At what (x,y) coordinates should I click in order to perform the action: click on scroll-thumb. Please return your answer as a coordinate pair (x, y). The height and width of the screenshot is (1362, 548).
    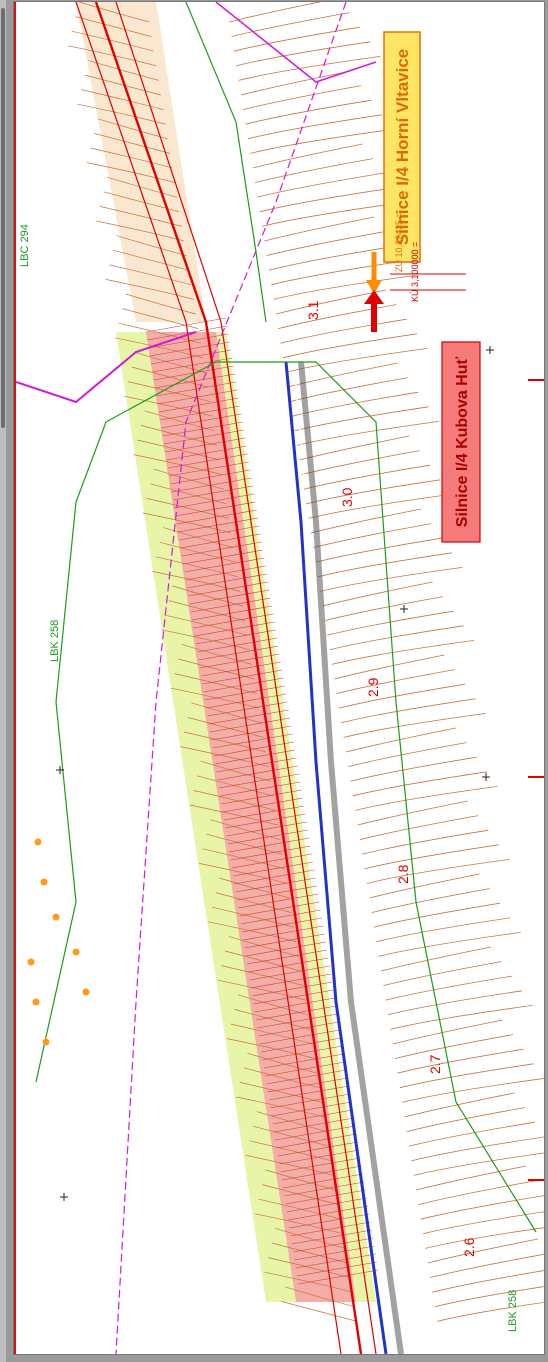
    Looking at the image, I should click on (3, 218).